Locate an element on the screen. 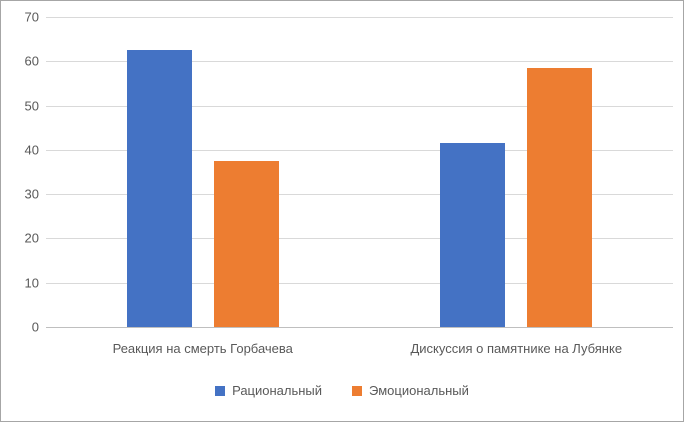 The height and width of the screenshot is (422, 684). y-tick-label: 0 is located at coordinates (35, 327).